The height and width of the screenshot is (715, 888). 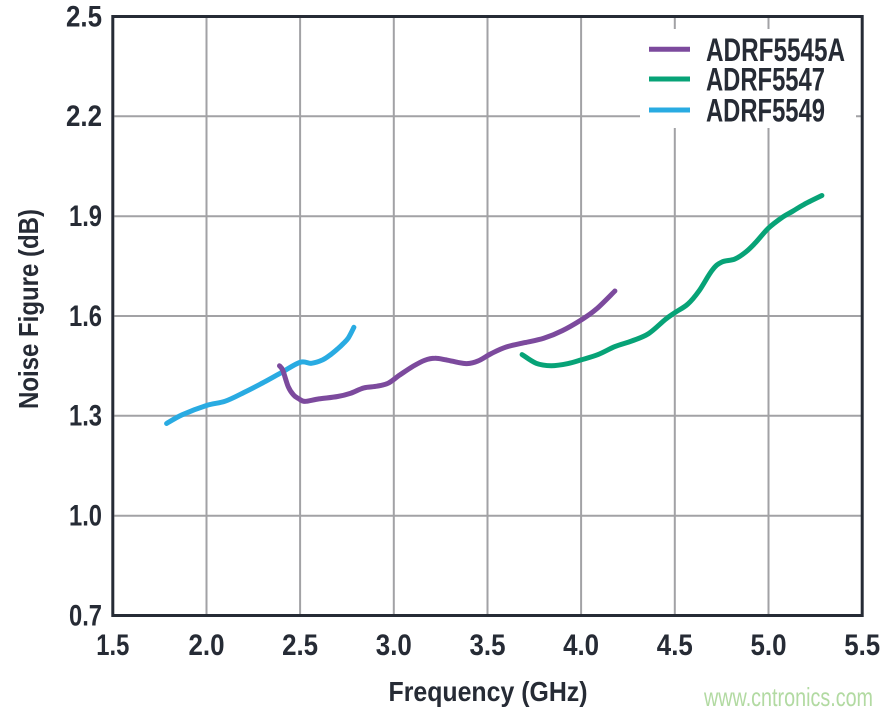 What do you see at coordinates (765, 80) in the screenshot?
I see `svg-text: ADRF5547` at bounding box center [765, 80].